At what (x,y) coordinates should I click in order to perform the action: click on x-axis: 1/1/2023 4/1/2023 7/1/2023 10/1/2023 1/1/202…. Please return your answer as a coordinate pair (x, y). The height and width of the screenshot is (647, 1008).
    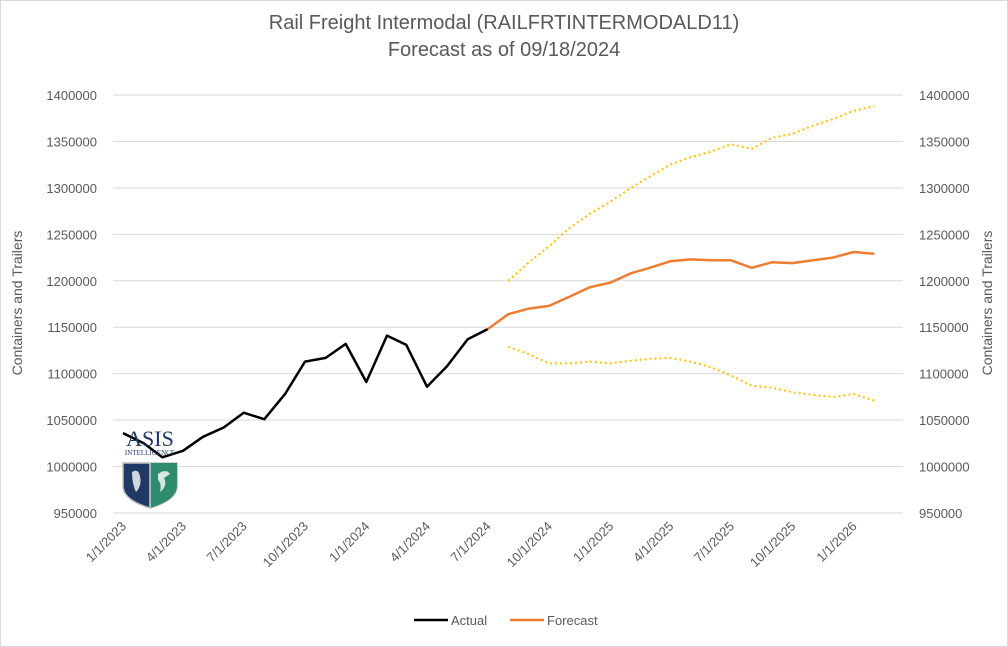
    Looking at the image, I should click on (471, 545).